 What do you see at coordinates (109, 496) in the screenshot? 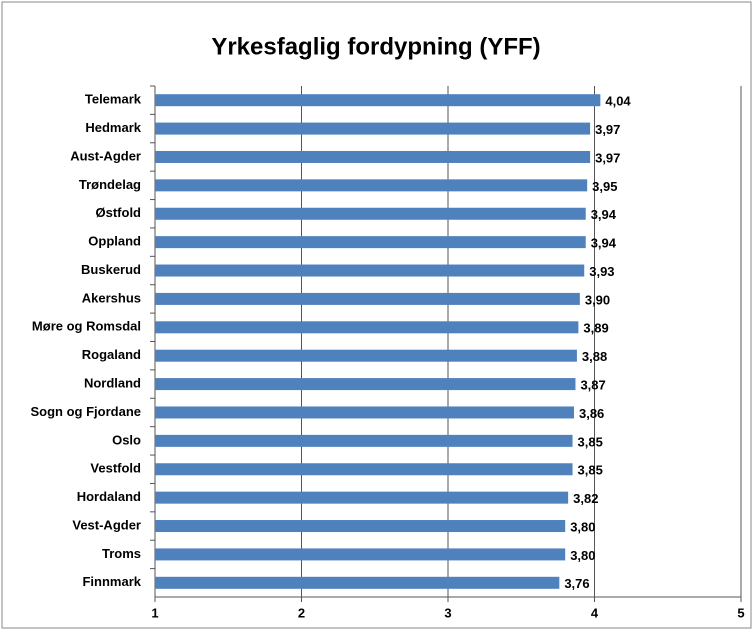
I see `y-tick-label: Hordaland` at bounding box center [109, 496].